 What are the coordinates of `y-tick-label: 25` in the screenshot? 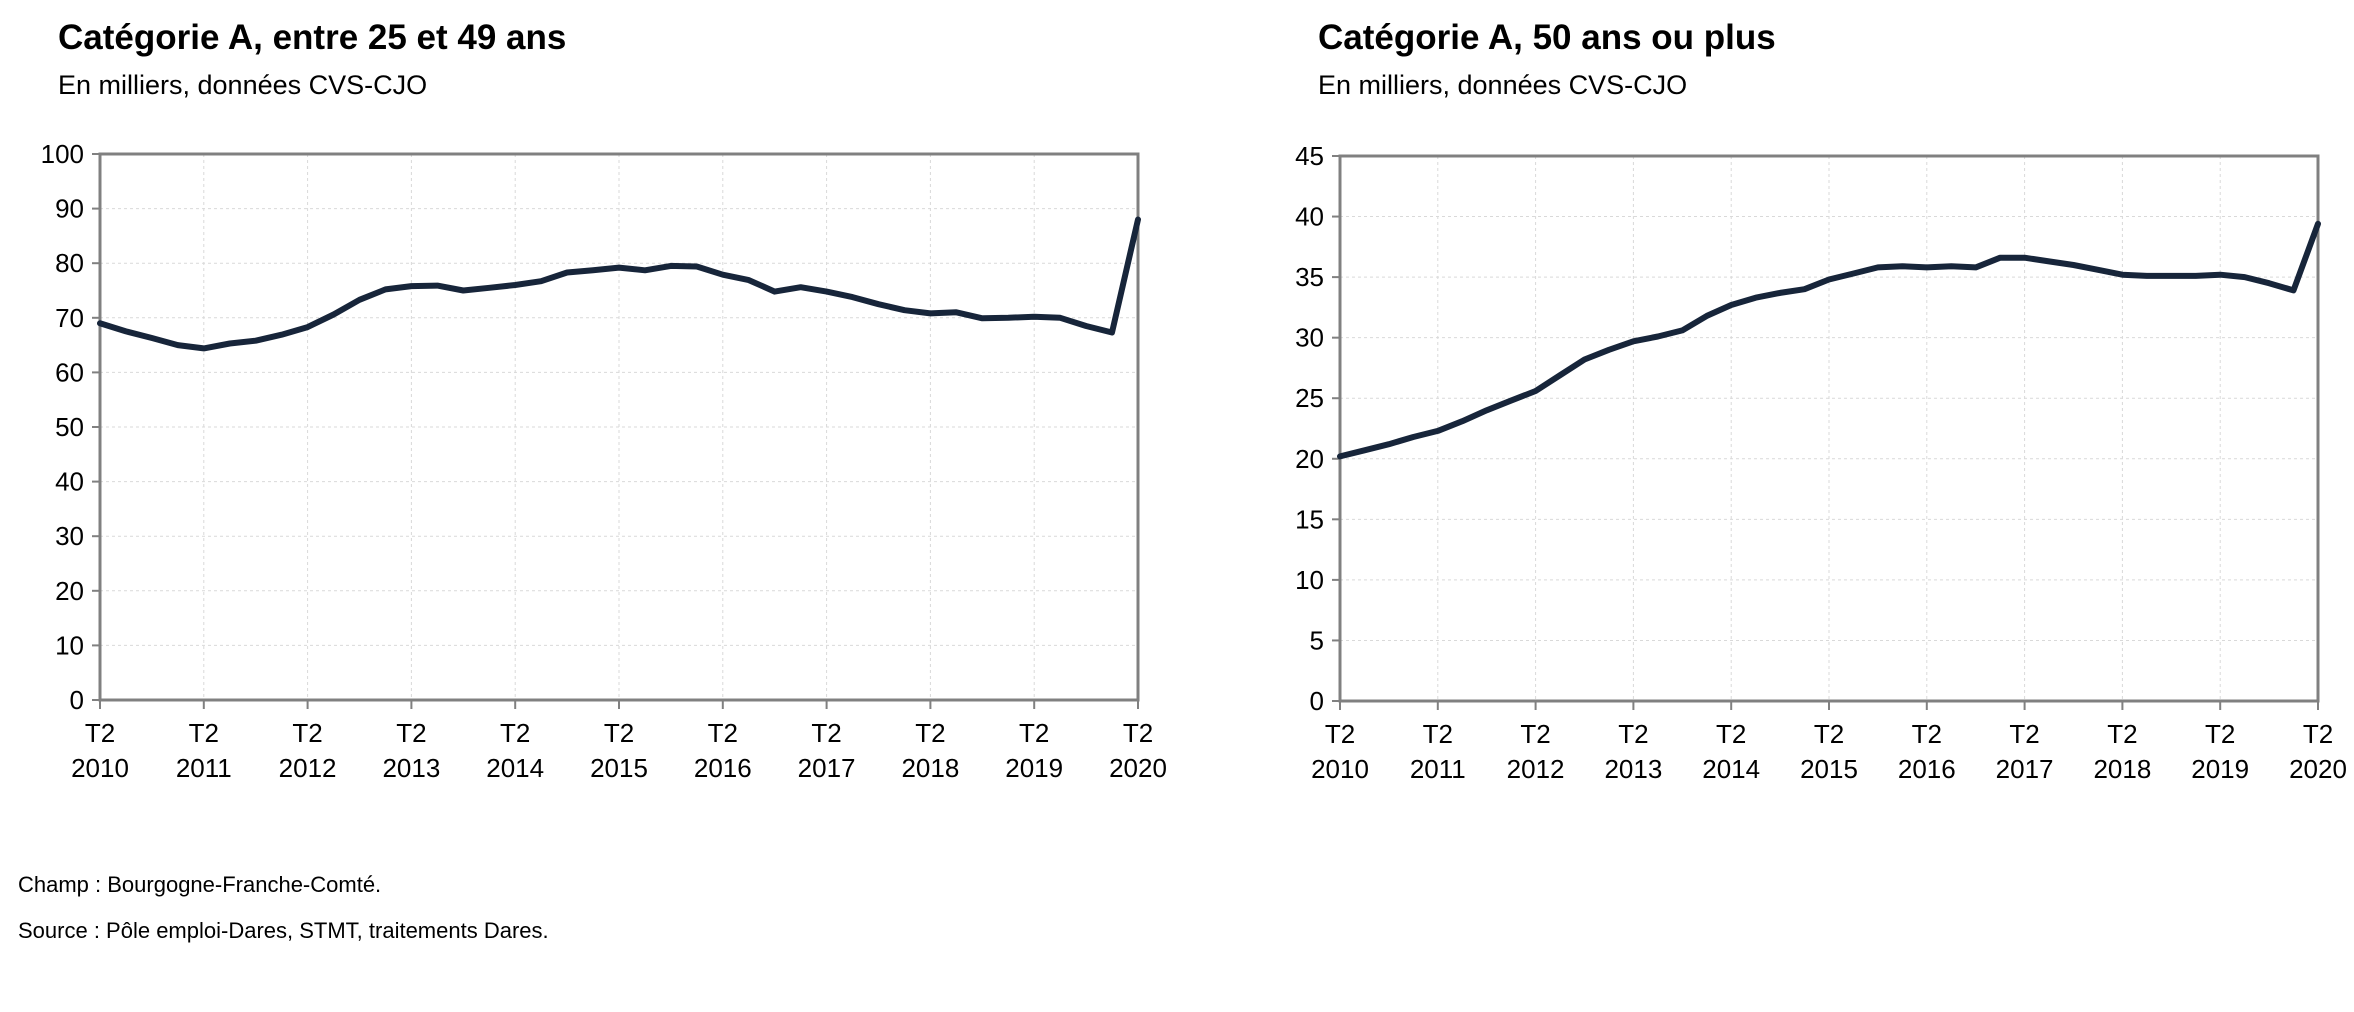 It's located at (1309, 398).